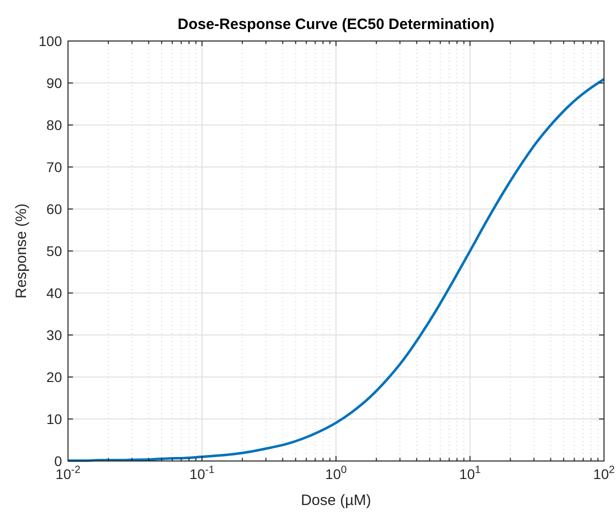 Image resolution: width=616 pixels, height=513 pixels. I want to click on y-tick-label: 100, so click(50, 41).